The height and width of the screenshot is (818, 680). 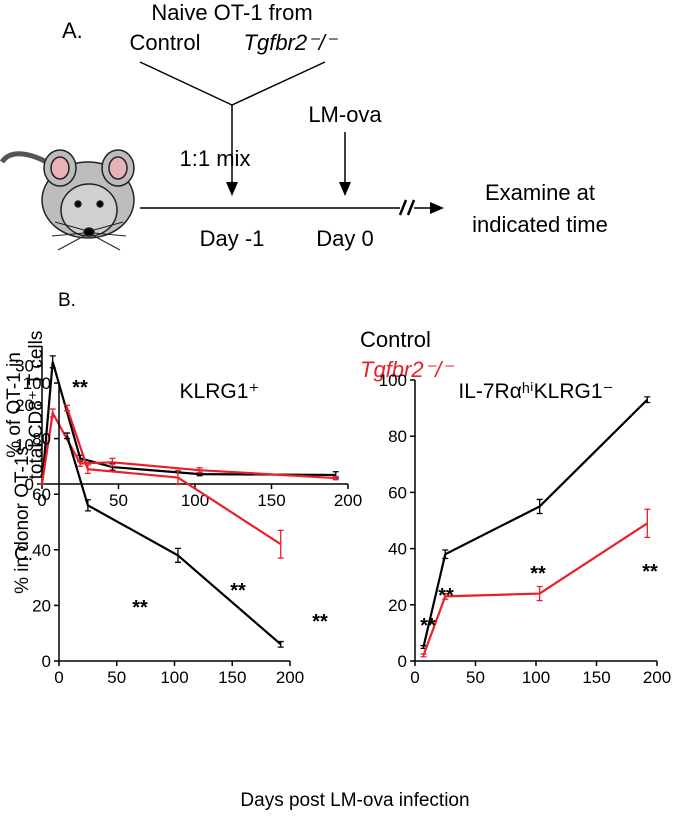 What do you see at coordinates (23, 554) in the screenshot?
I see `panel-label: C.` at bounding box center [23, 554].